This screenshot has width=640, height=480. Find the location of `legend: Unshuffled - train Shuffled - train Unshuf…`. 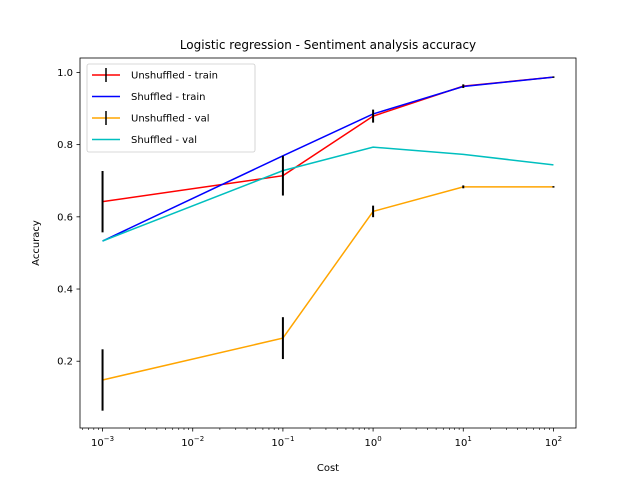

legend: Unshuffled - train Shuffled - train Unshuf… is located at coordinates (171, 108).